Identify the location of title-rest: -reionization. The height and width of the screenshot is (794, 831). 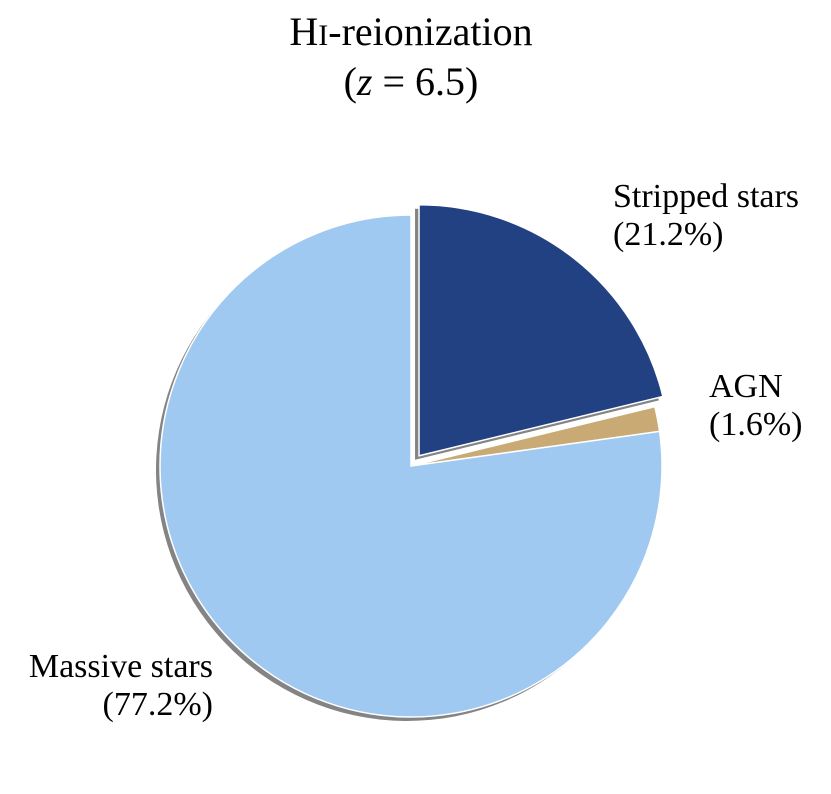
(430, 31).